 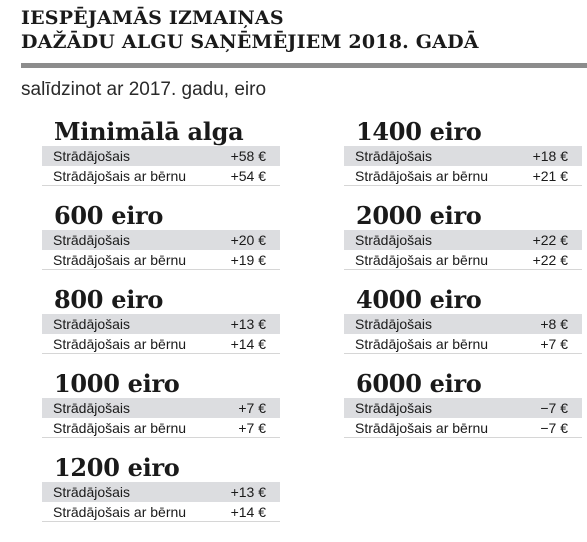 I want to click on block-heading: 800 eiro, so click(x=109, y=299).